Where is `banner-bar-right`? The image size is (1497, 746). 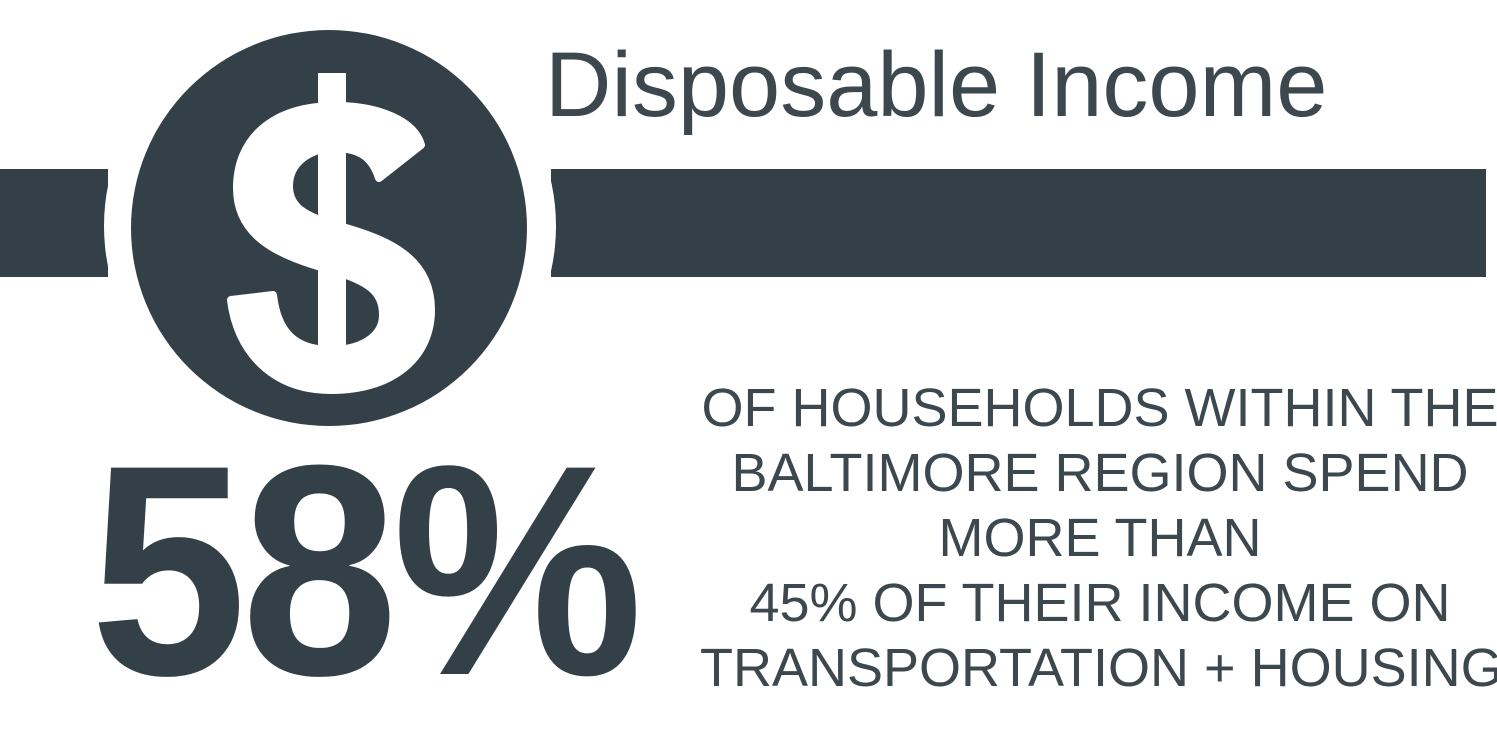 banner-bar-right is located at coordinates (1018, 223).